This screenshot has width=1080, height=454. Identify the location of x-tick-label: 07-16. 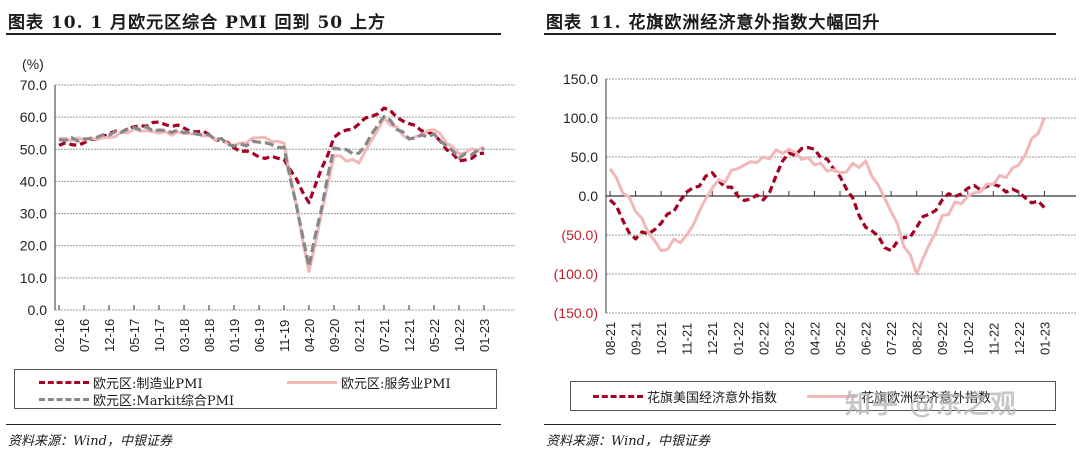
(84, 335).